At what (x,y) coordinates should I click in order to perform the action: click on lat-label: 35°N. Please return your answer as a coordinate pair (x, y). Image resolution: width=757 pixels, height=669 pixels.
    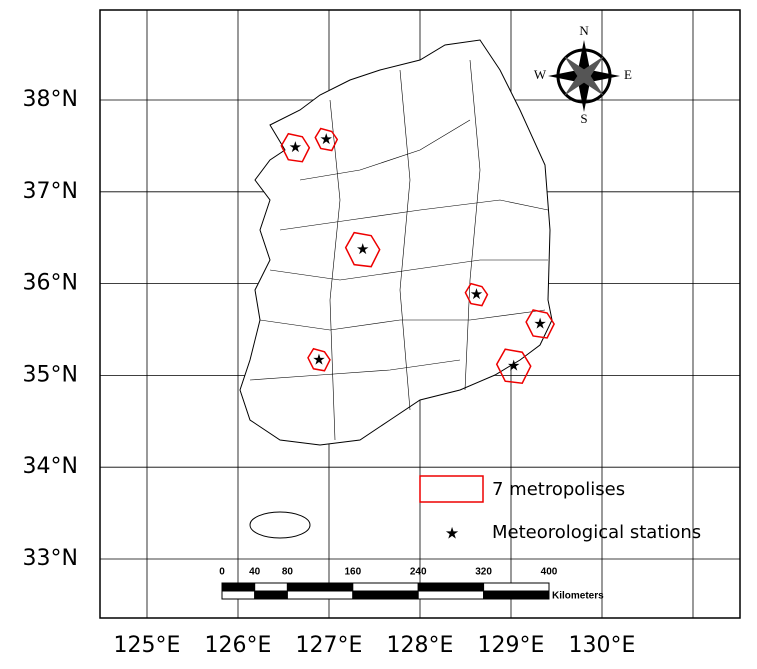
    Looking at the image, I should click on (50, 374).